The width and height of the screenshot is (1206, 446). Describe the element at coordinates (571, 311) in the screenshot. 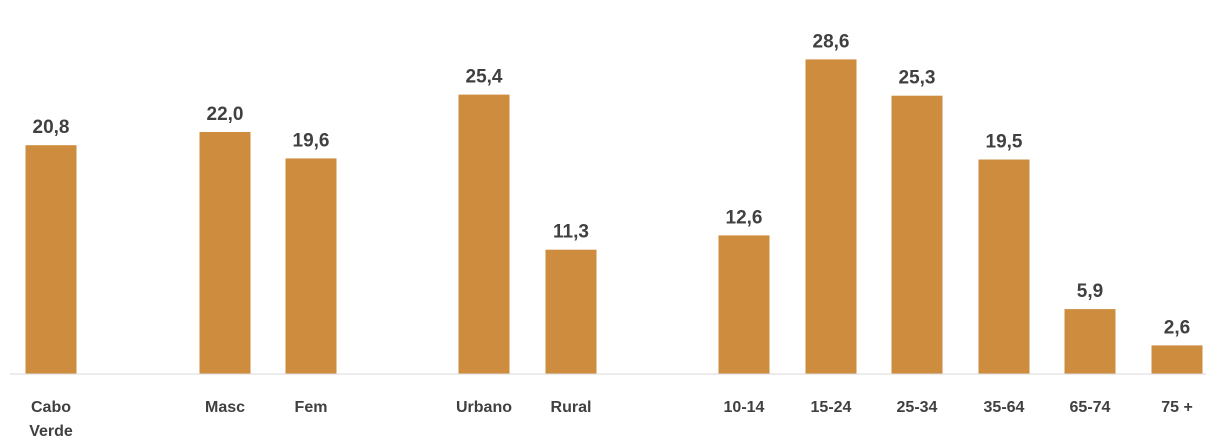

I see `bar-rural` at that location.